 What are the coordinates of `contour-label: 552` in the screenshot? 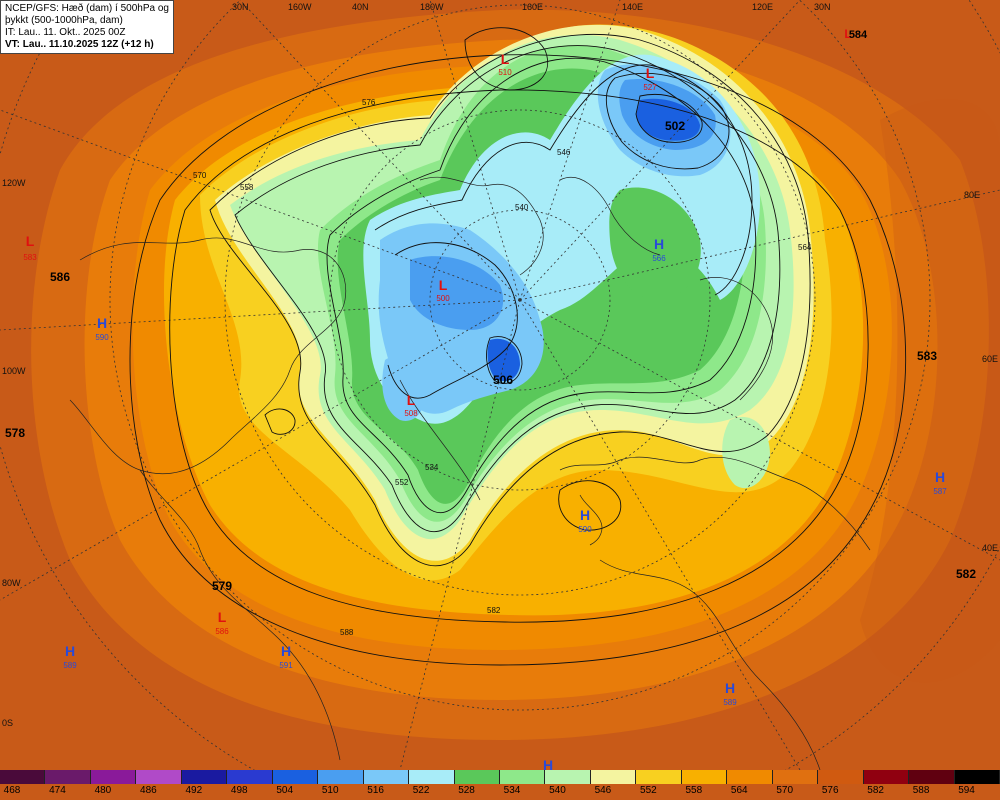 It's located at (402, 482).